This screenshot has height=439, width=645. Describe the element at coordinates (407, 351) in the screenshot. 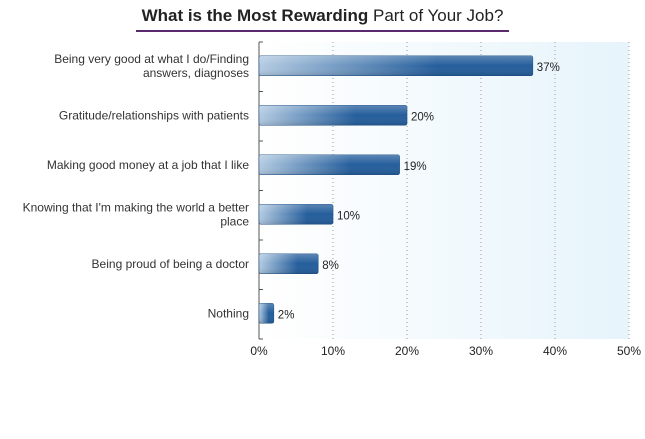

I see `x-tick-label: 20%` at that location.